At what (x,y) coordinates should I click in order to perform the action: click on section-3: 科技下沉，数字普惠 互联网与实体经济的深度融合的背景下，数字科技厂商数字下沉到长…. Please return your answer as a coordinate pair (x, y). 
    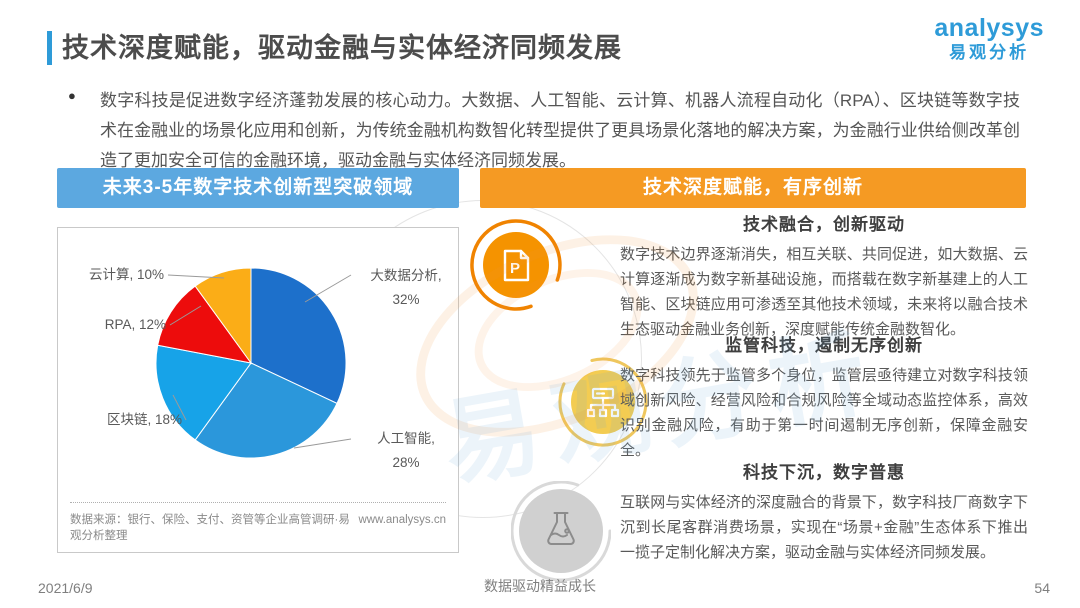
    Looking at the image, I should click on (824, 511).